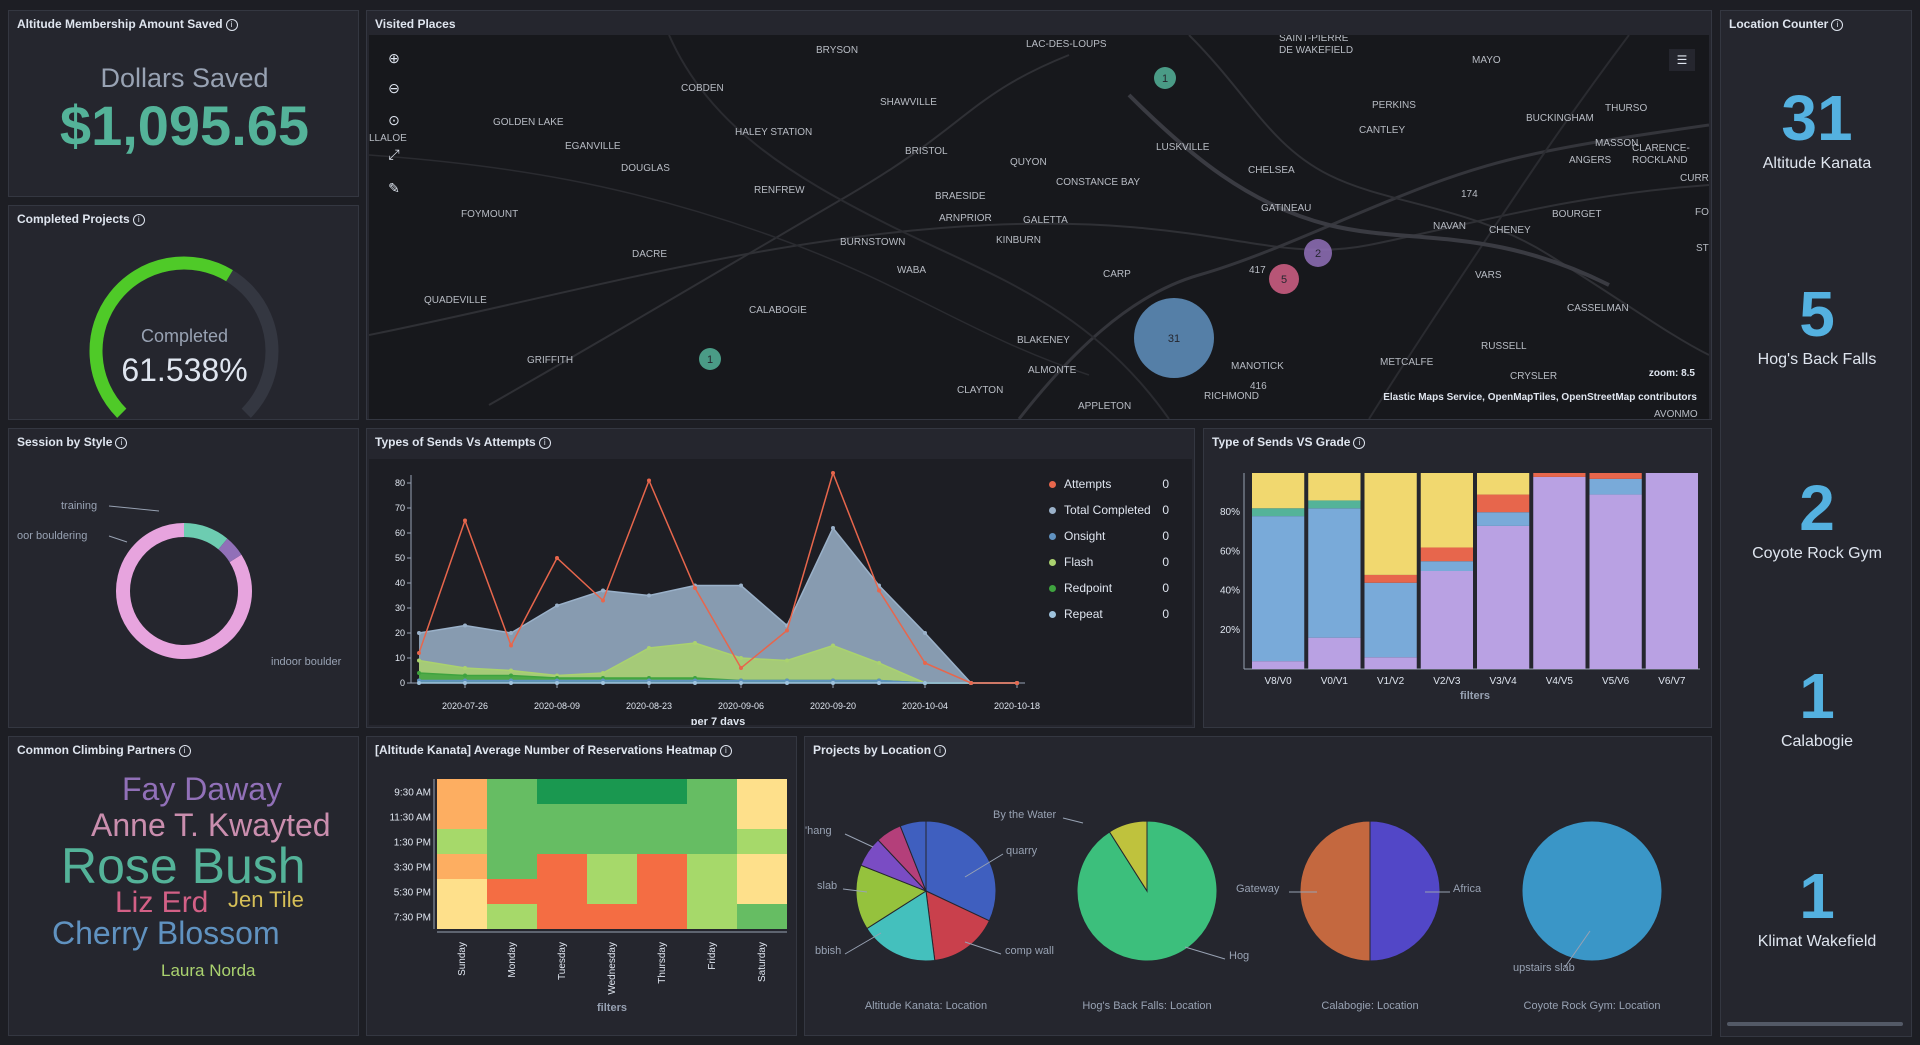 The image size is (1920, 1045). What do you see at coordinates (394, 120) in the screenshot?
I see `locate-icon: ⊙` at bounding box center [394, 120].